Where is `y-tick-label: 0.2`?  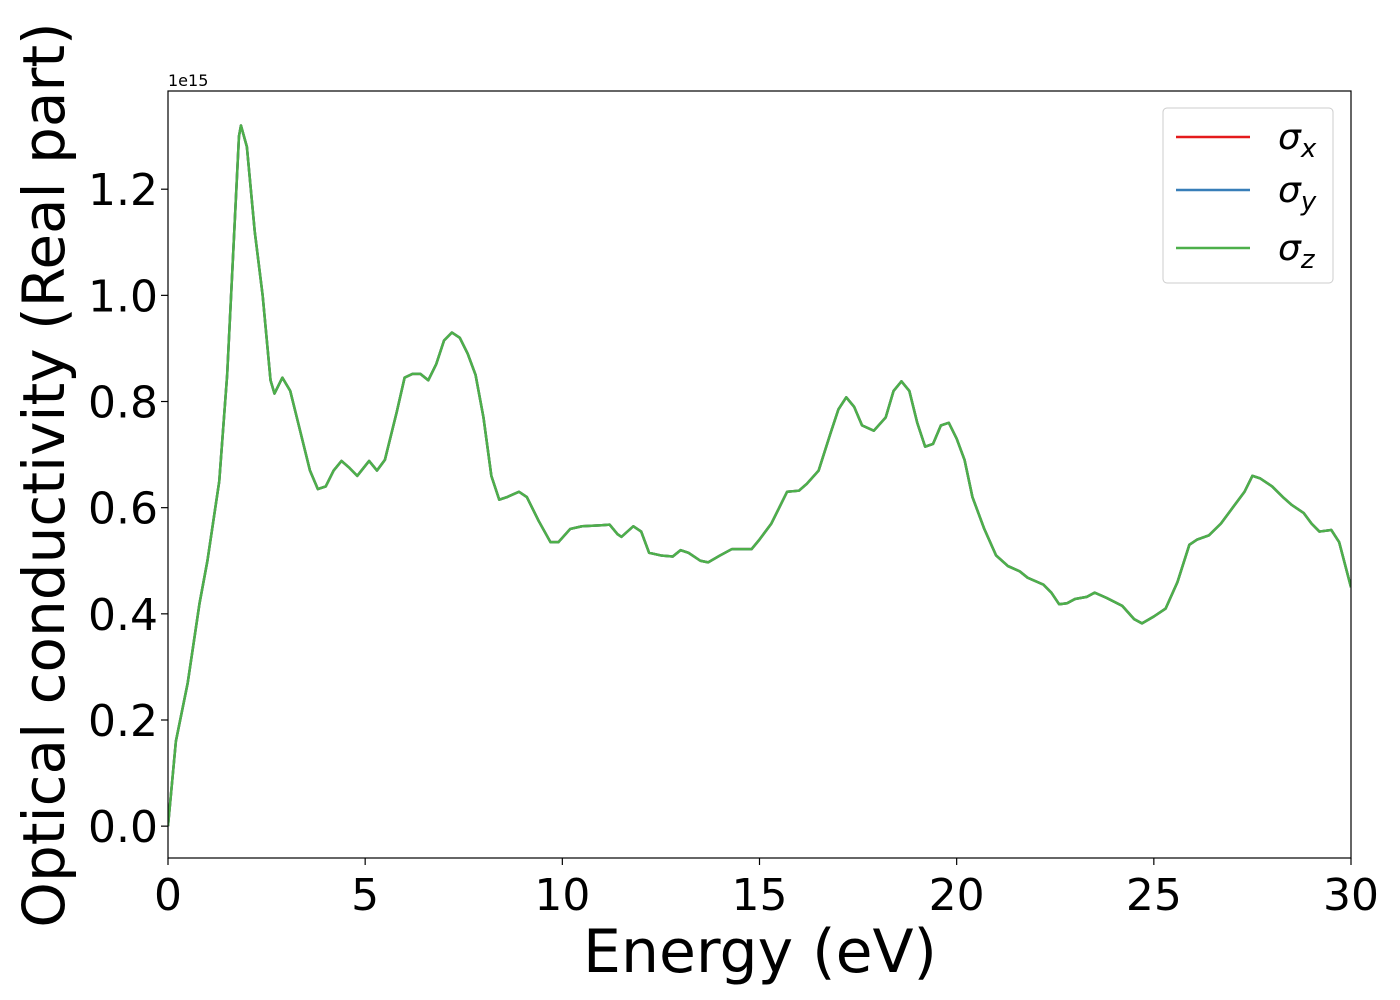
y-tick-label: 0.2 is located at coordinates (123, 721).